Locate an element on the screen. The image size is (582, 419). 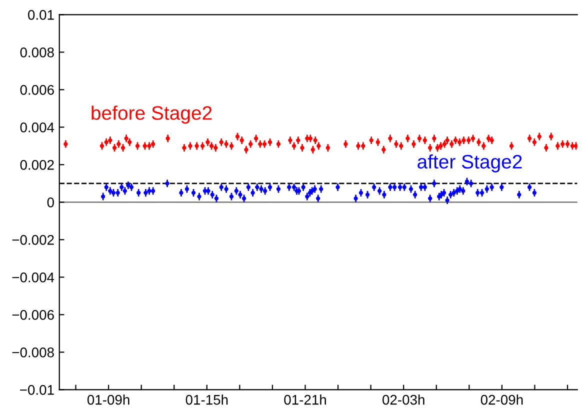
y-tick-label: −0.006 is located at coordinates (33, 315).